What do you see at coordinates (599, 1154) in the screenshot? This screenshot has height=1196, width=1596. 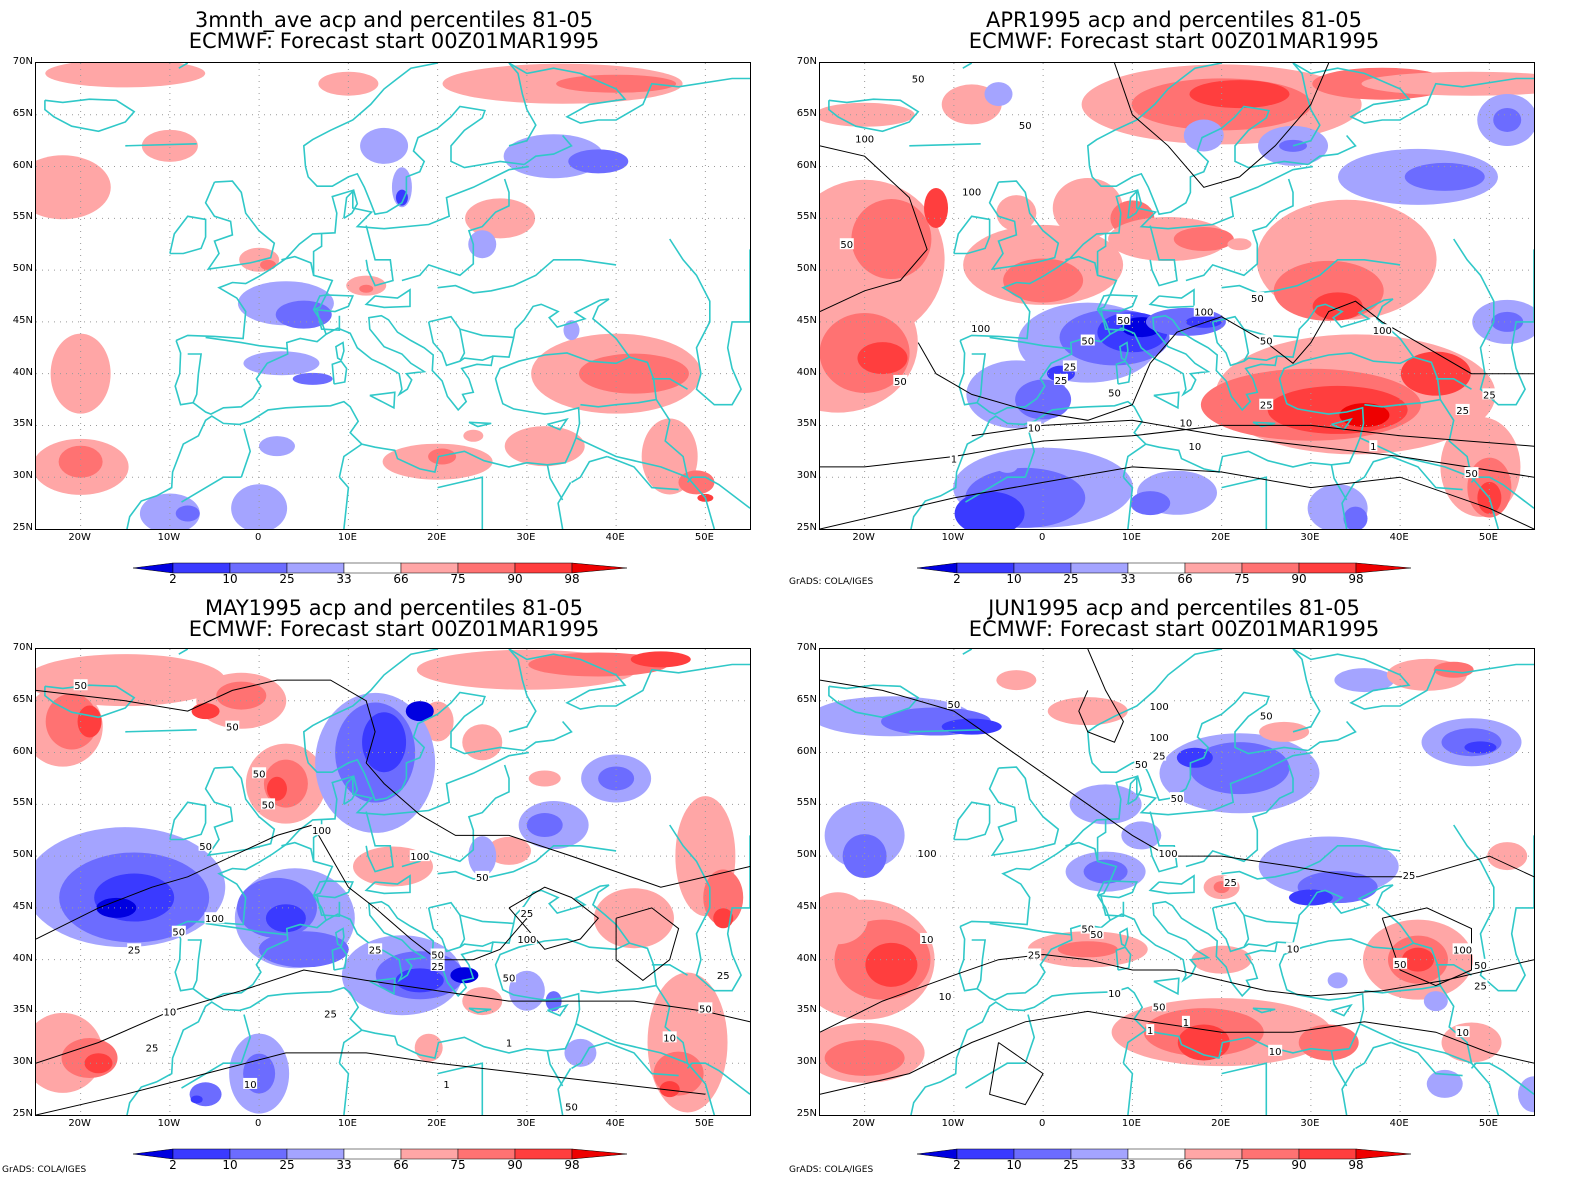 I see `colorbar-arrow-right` at bounding box center [599, 1154].